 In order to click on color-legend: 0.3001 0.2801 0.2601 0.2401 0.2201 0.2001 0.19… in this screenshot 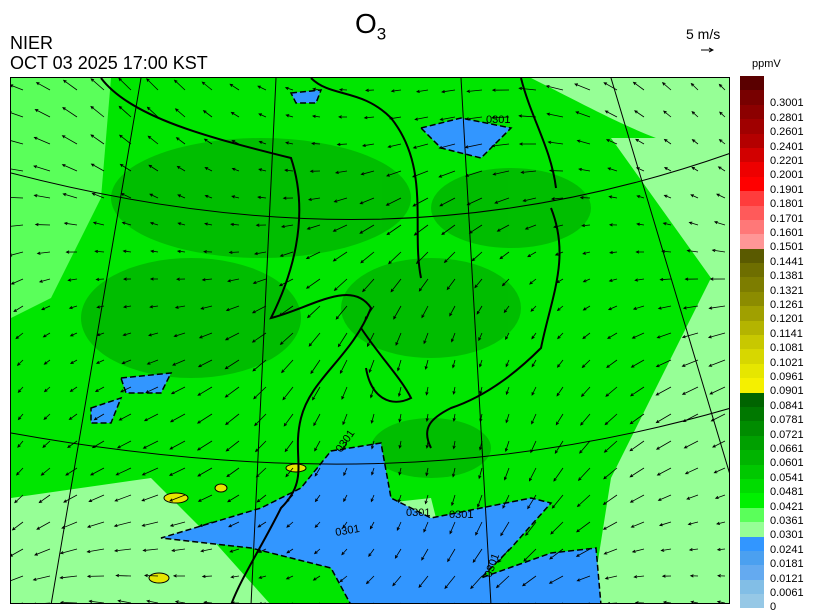, I will do `click(772, 344)`.